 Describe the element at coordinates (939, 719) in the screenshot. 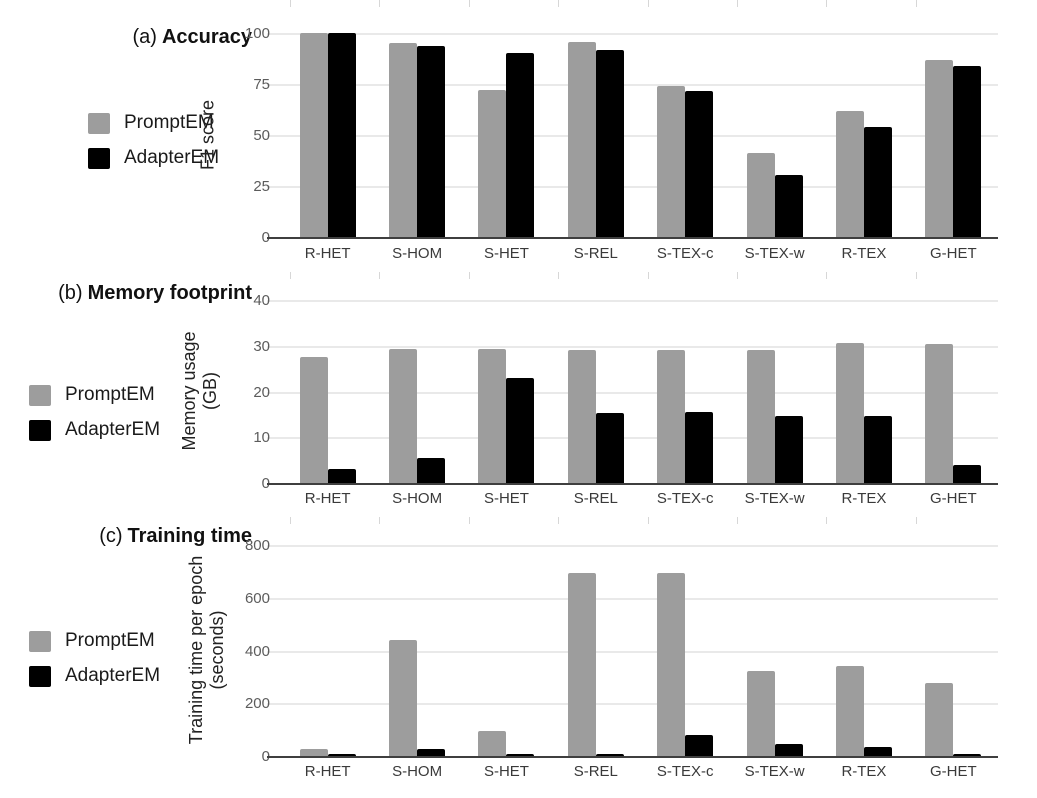

I see `bar-promptem-g-het` at that location.